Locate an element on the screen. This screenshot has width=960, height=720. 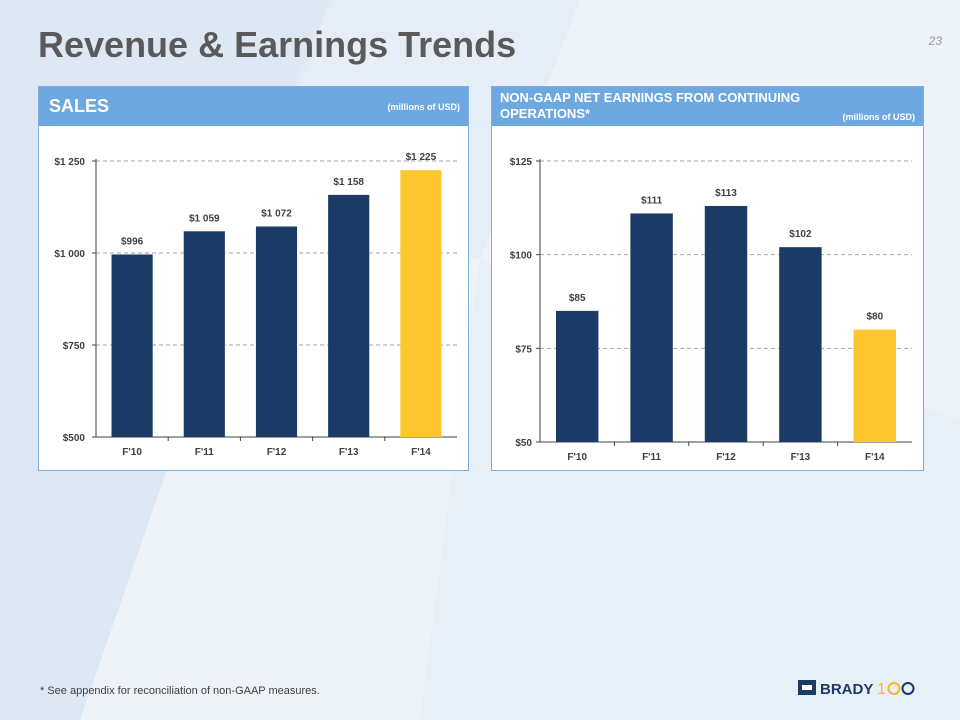
earnings-data-label: $111 is located at coordinates (652, 200).